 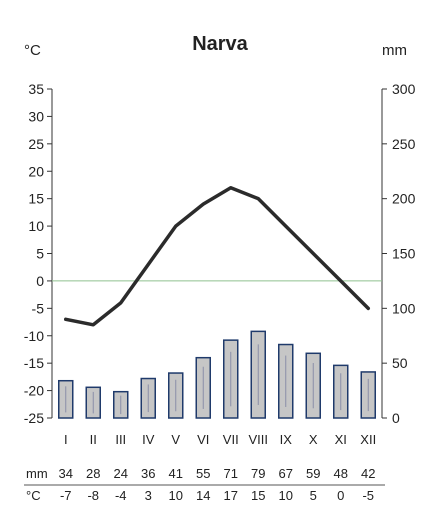 What do you see at coordinates (148, 495) in the screenshot?
I see `temp-value-label: 3` at bounding box center [148, 495].